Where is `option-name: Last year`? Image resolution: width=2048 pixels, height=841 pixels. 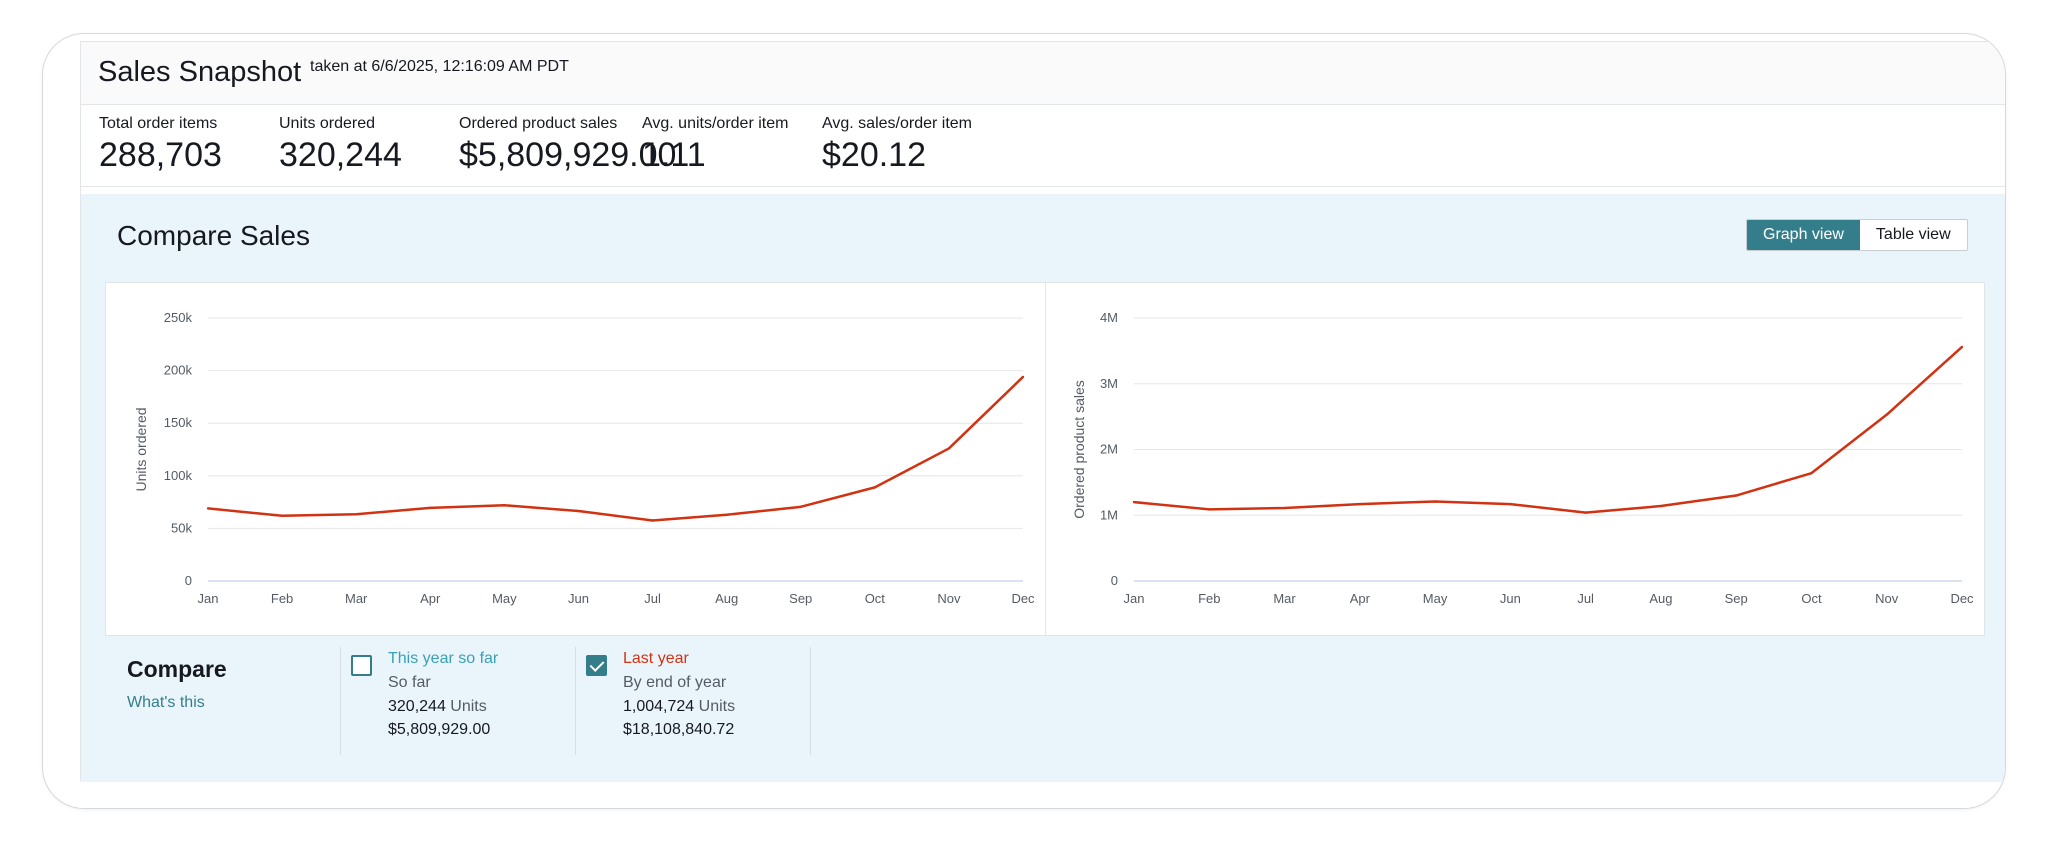 option-name: Last year is located at coordinates (656, 658).